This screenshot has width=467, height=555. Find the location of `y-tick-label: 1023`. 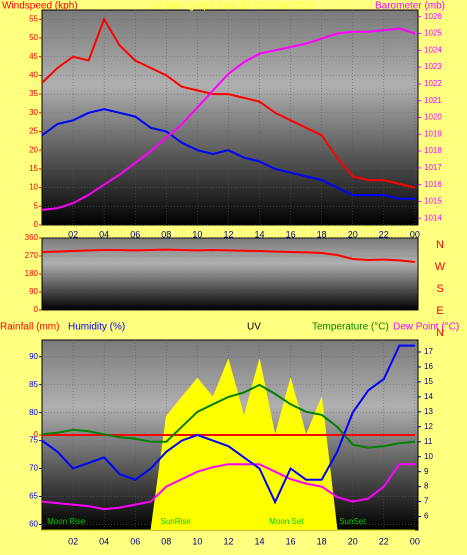

y-tick-label: 1023 is located at coordinates (433, 66).